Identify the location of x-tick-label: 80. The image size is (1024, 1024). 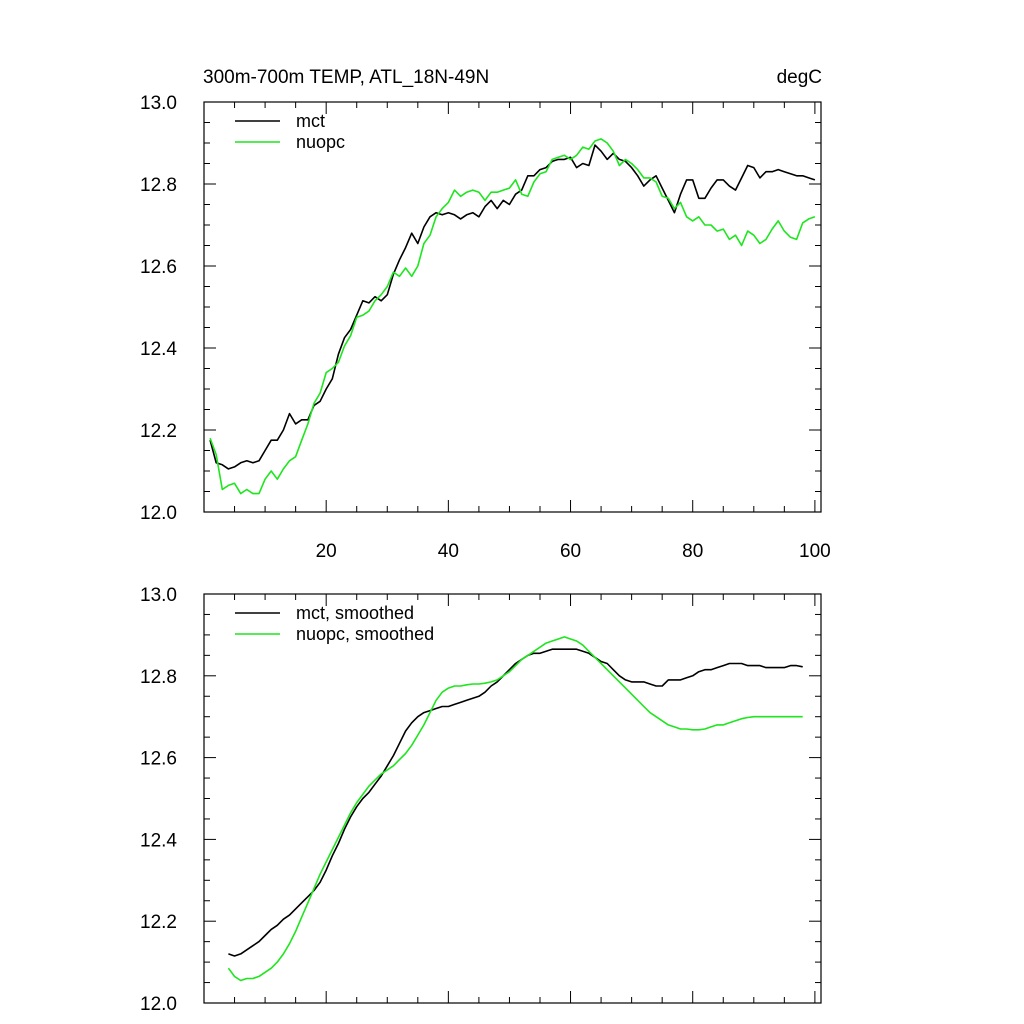
(692, 551).